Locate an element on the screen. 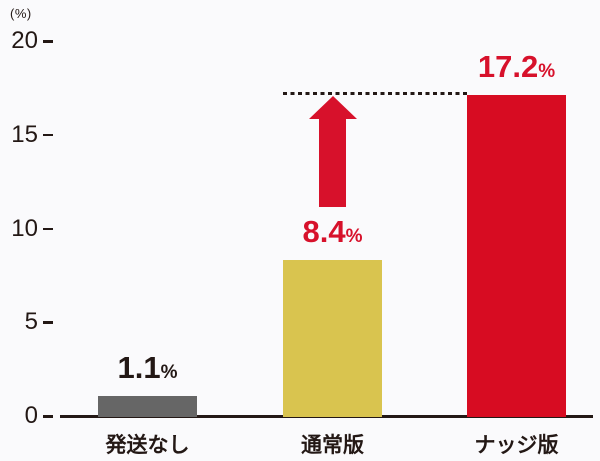 The height and width of the screenshot is (461, 600). increase-arrow-icon is located at coordinates (332, 151).